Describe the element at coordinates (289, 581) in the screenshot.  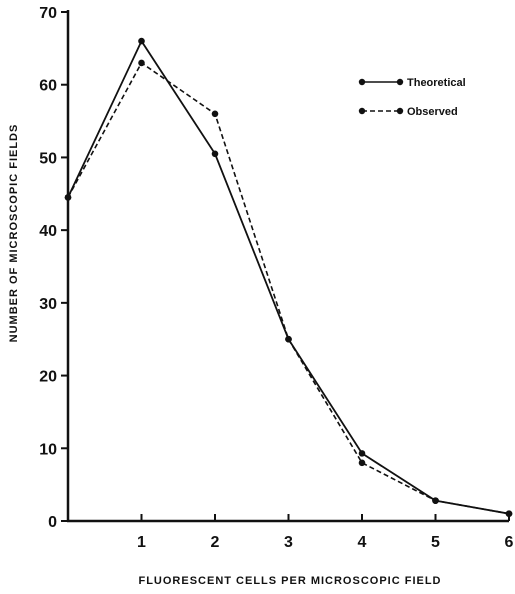
I see `x-axis-title: FLUORESCENT CELLS PER MICROSCOPIC FIELD` at that location.